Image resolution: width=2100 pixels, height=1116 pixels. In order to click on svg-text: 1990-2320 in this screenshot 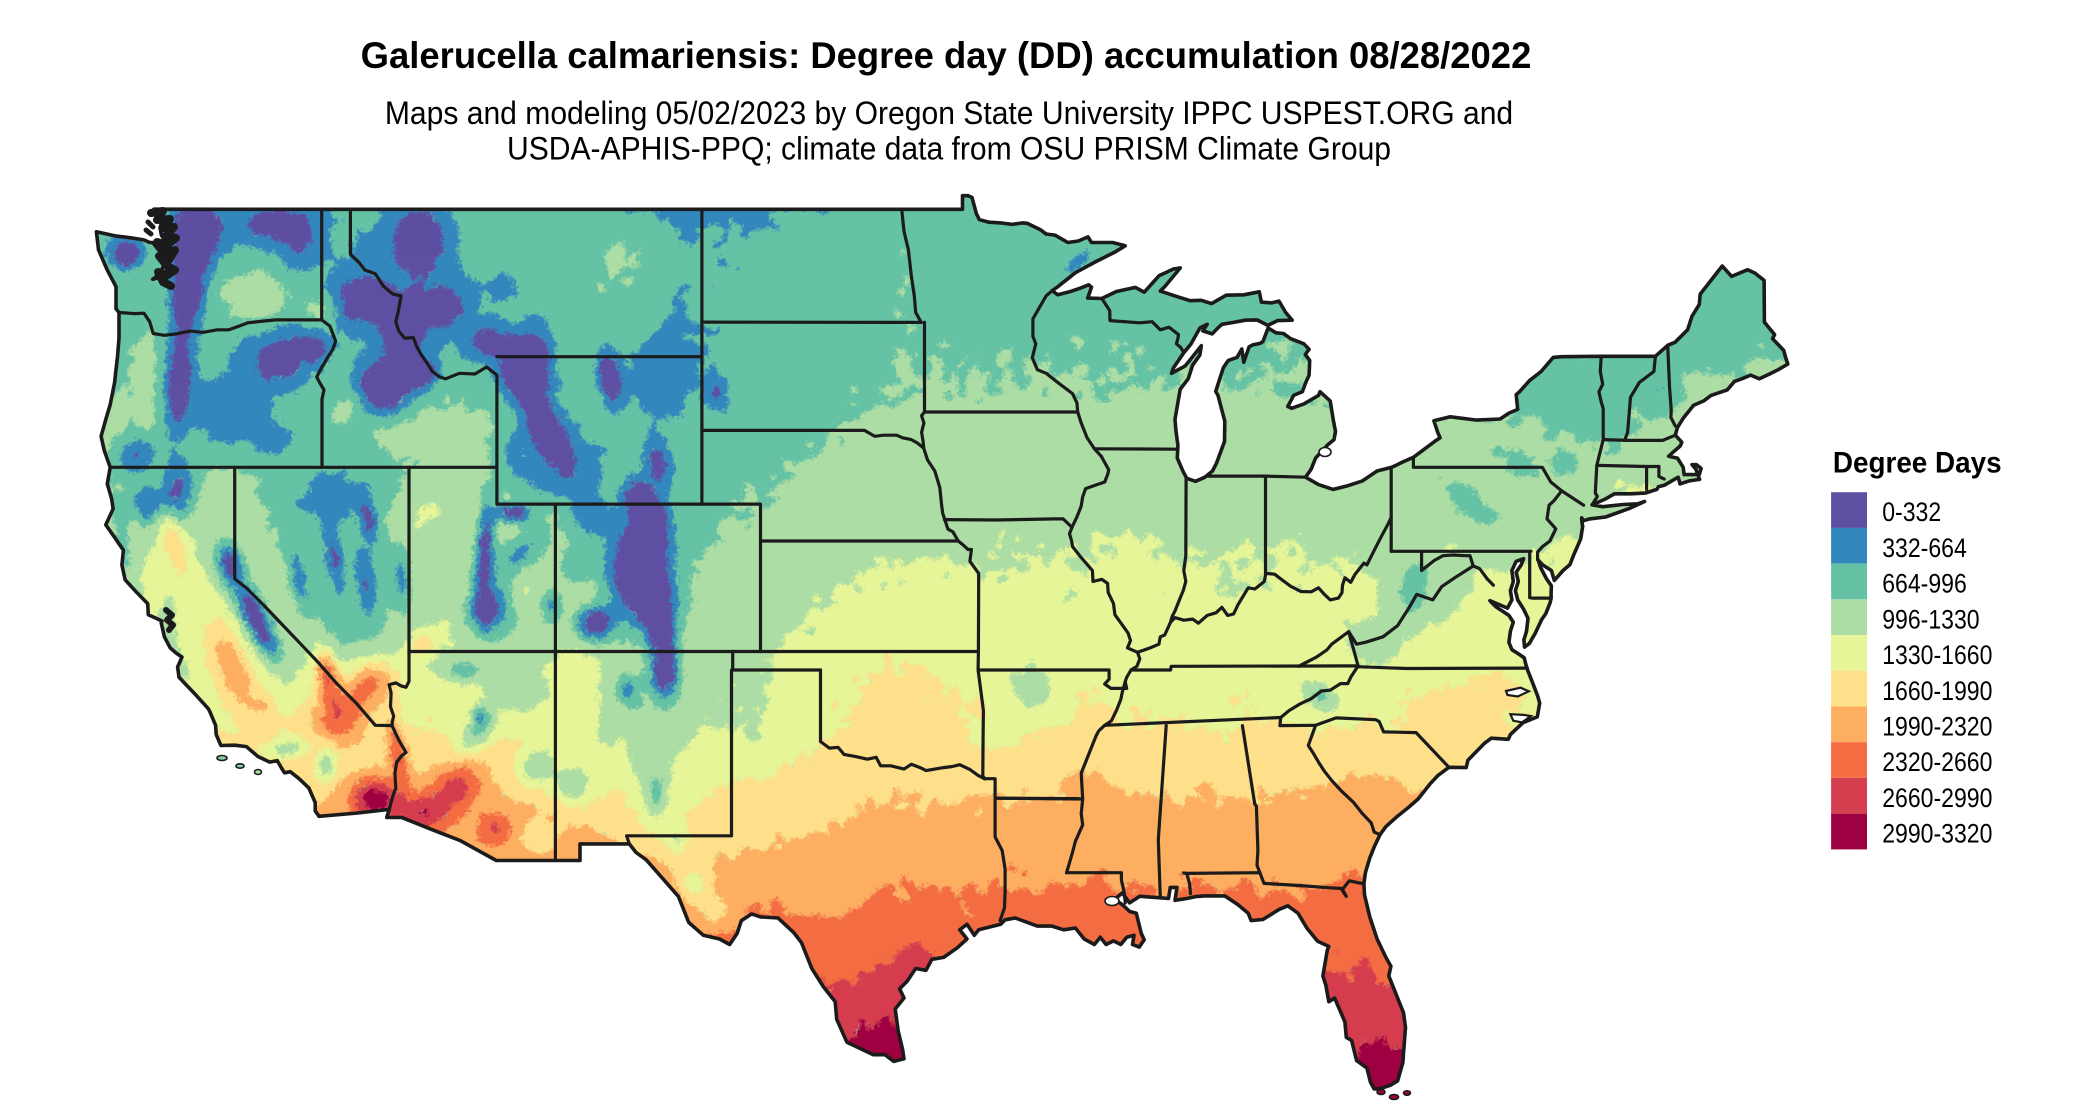, I will do `click(1937, 727)`.